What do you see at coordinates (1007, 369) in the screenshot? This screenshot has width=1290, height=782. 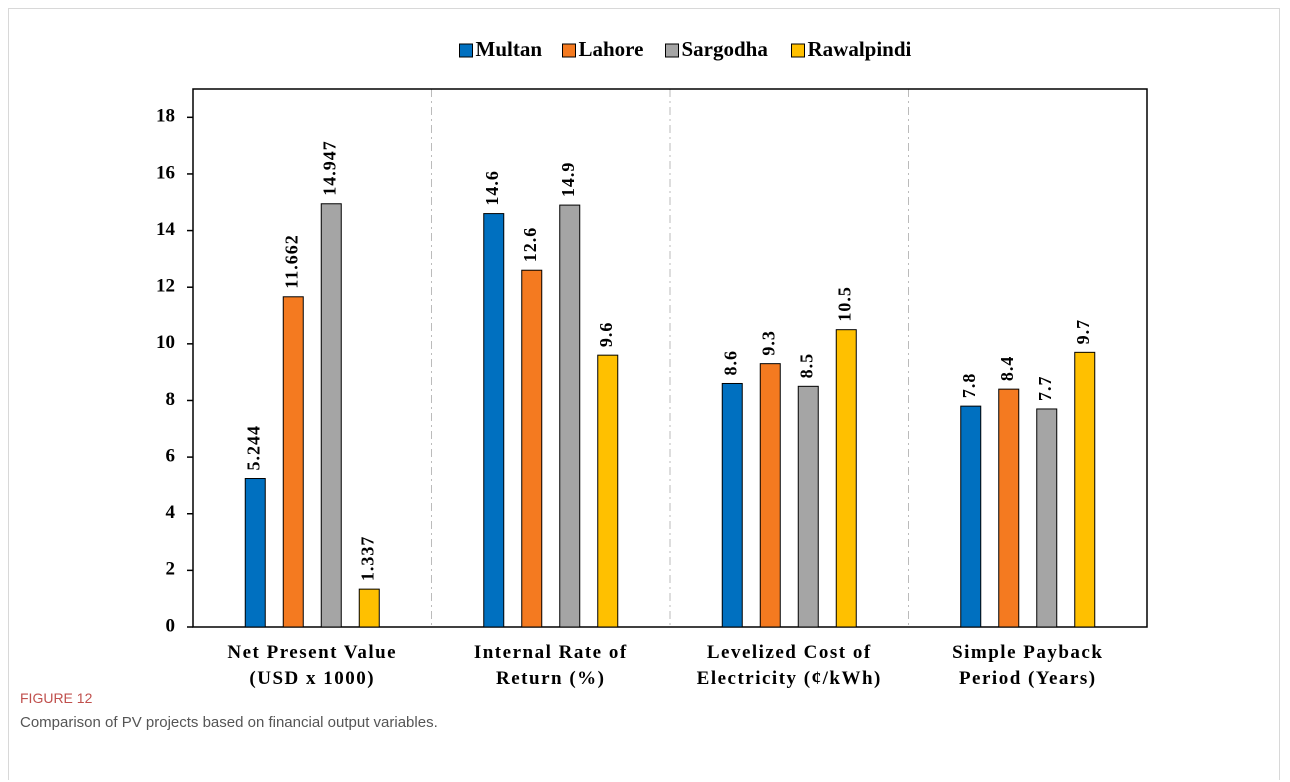 I see `value-label: 8.4` at bounding box center [1007, 369].